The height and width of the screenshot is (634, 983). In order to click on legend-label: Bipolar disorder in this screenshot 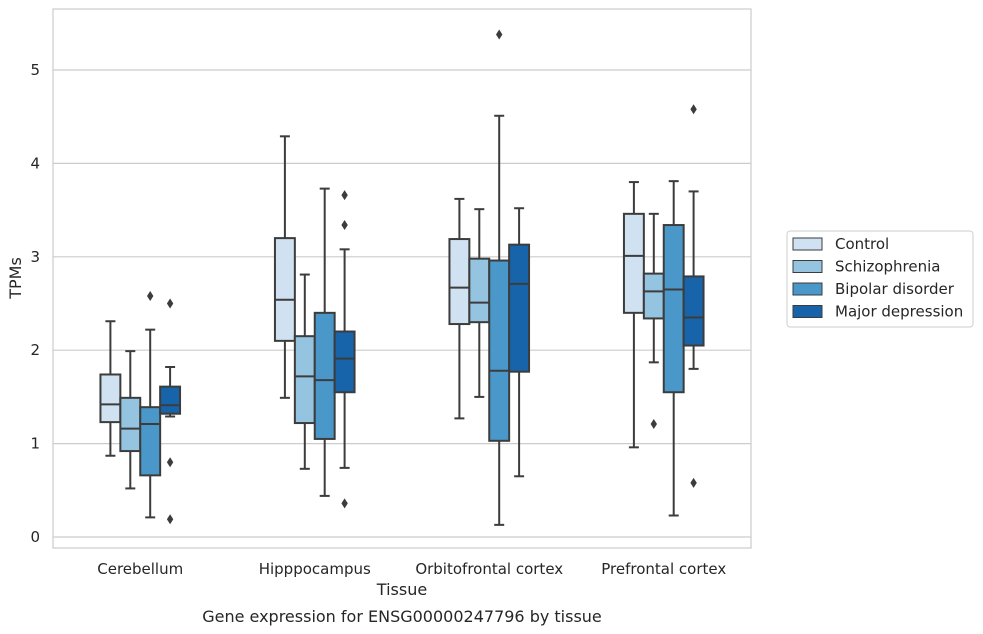, I will do `click(895, 289)`.